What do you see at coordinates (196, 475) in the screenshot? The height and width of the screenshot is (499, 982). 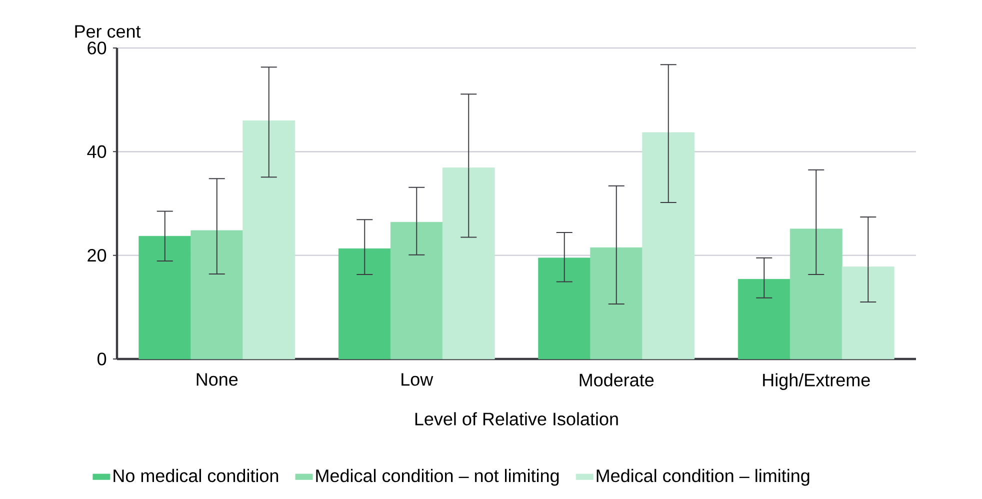 I see `legend-label: No medical condition` at bounding box center [196, 475].